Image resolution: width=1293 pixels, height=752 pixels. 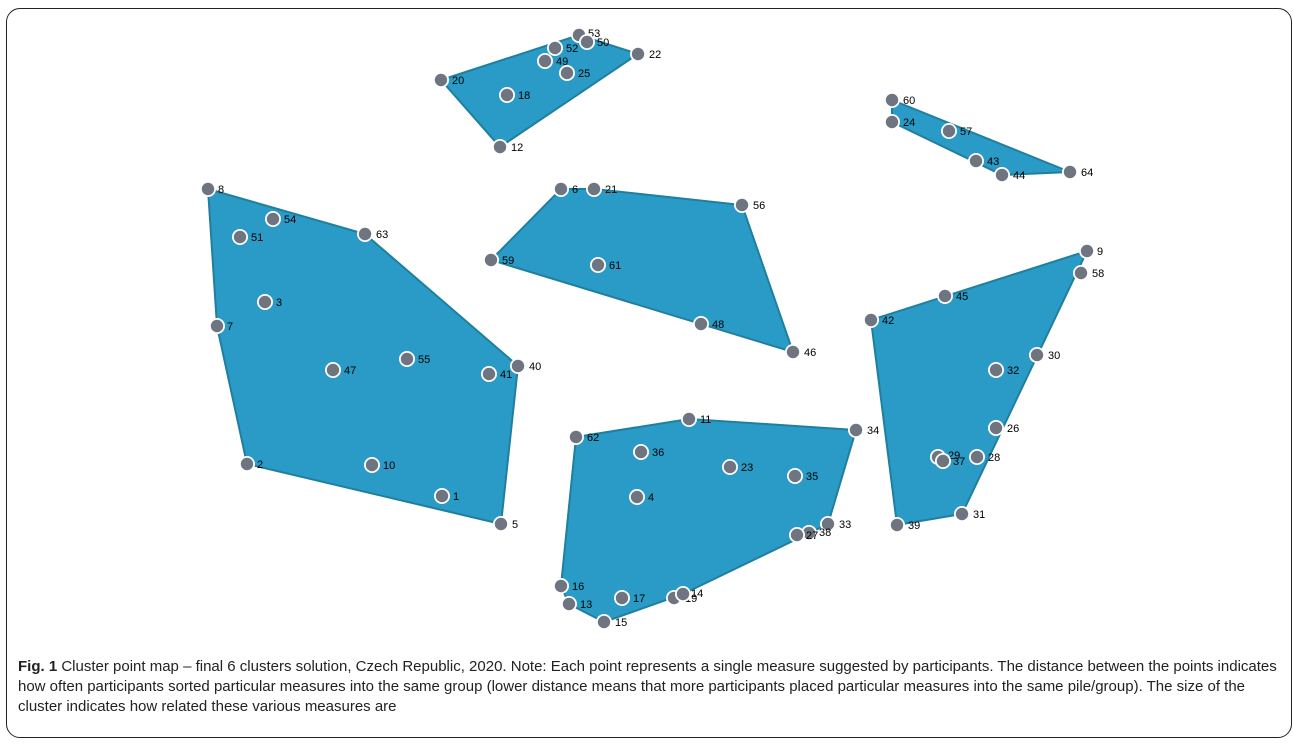 I want to click on point-label: 45, so click(x=962, y=297).